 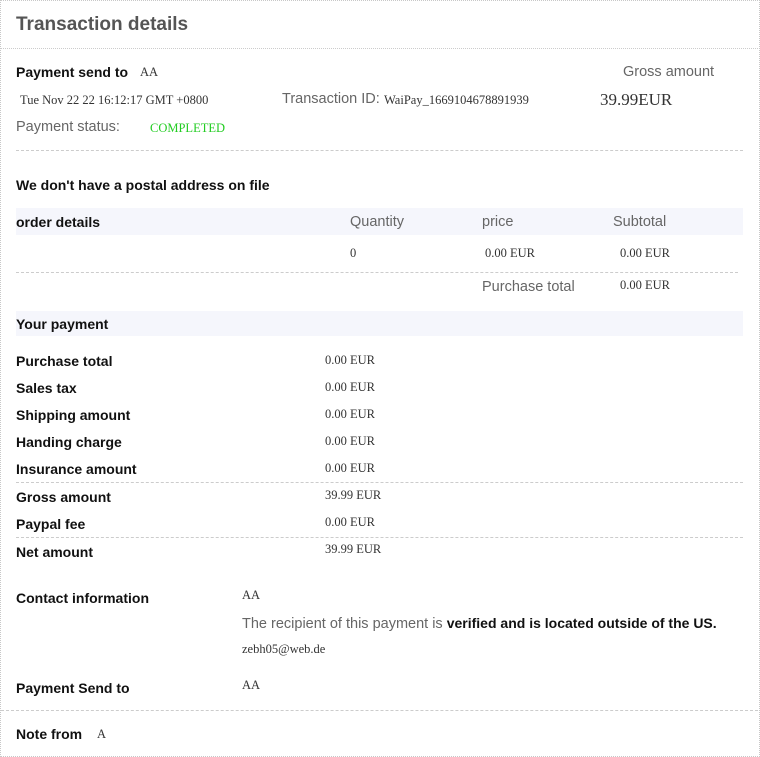 I want to click on recipient-text: The recipient of this payment is, so click(x=344, y=624).